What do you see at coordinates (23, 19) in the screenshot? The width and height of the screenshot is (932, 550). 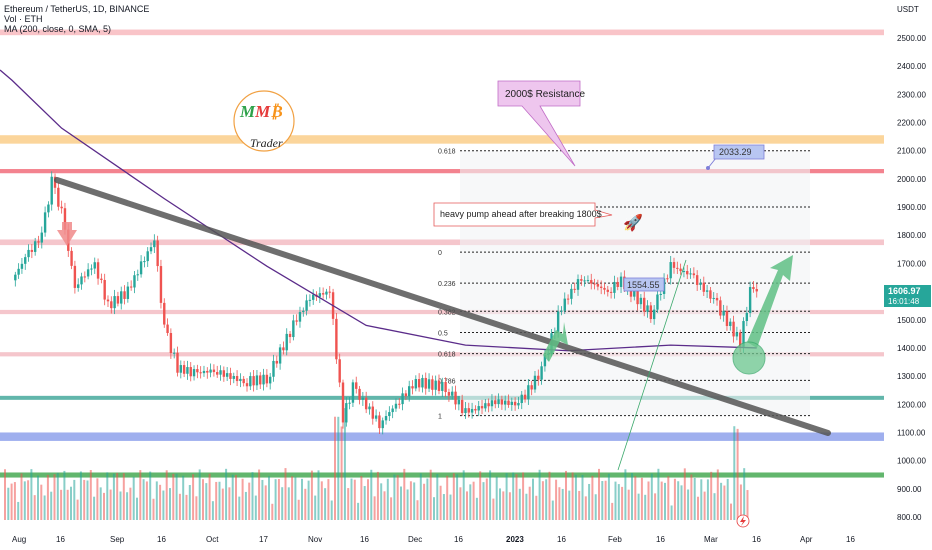 I see `volume-legend: Vol · ETH` at bounding box center [23, 19].